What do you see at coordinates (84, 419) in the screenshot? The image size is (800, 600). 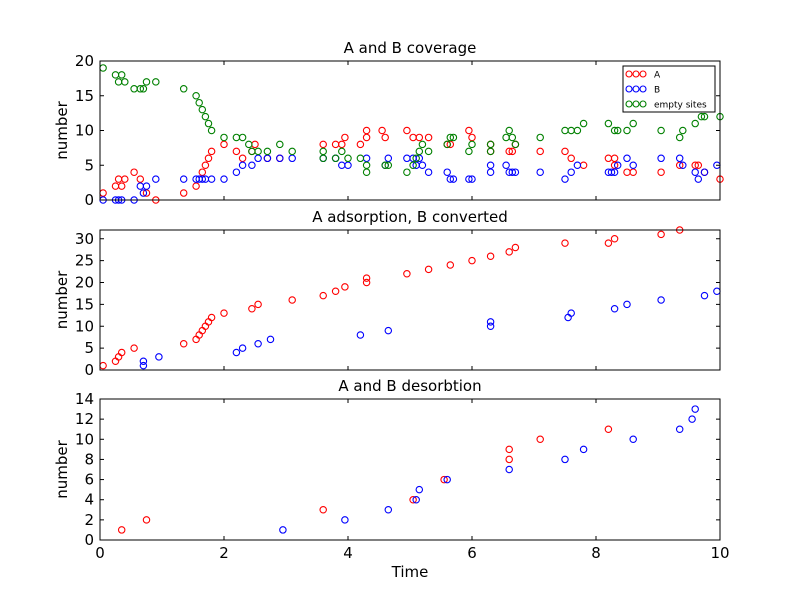 I see `y-tick-label: 12` at bounding box center [84, 419].